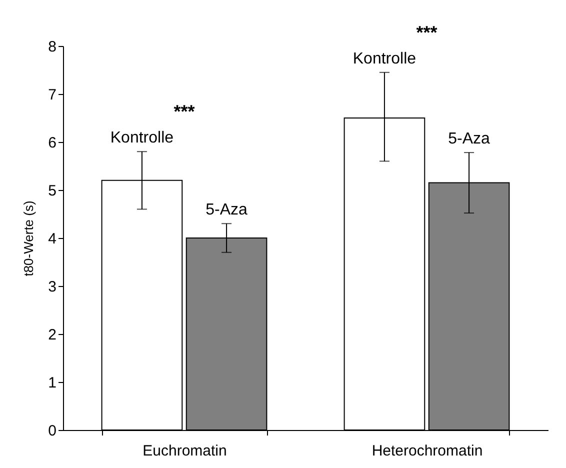 The width and height of the screenshot is (566, 468). What do you see at coordinates (52, 191) in the screenshot?
I see `y-tick-label: 5` at bounding box center [52, 191].